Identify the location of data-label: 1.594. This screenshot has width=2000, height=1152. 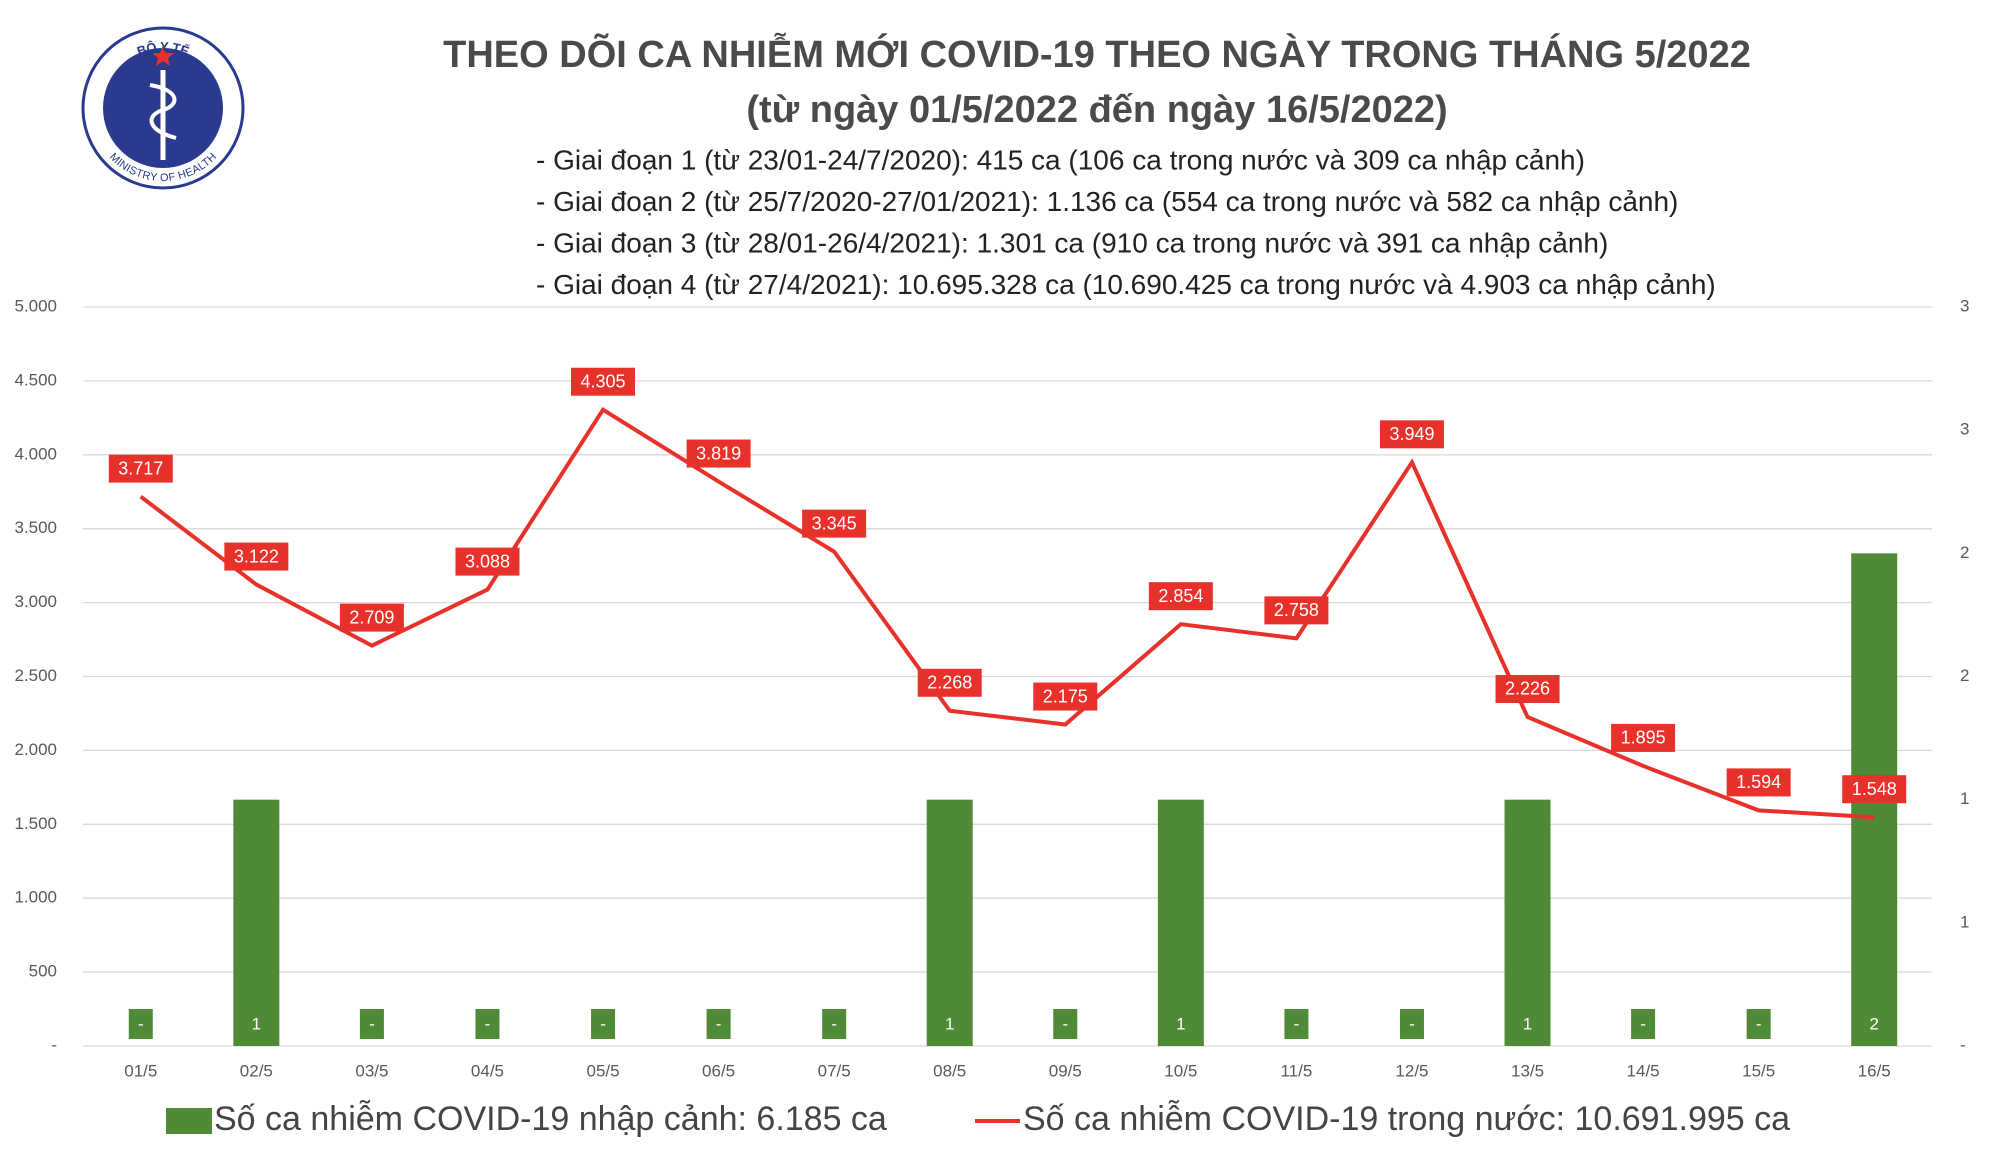
(1758, 782).